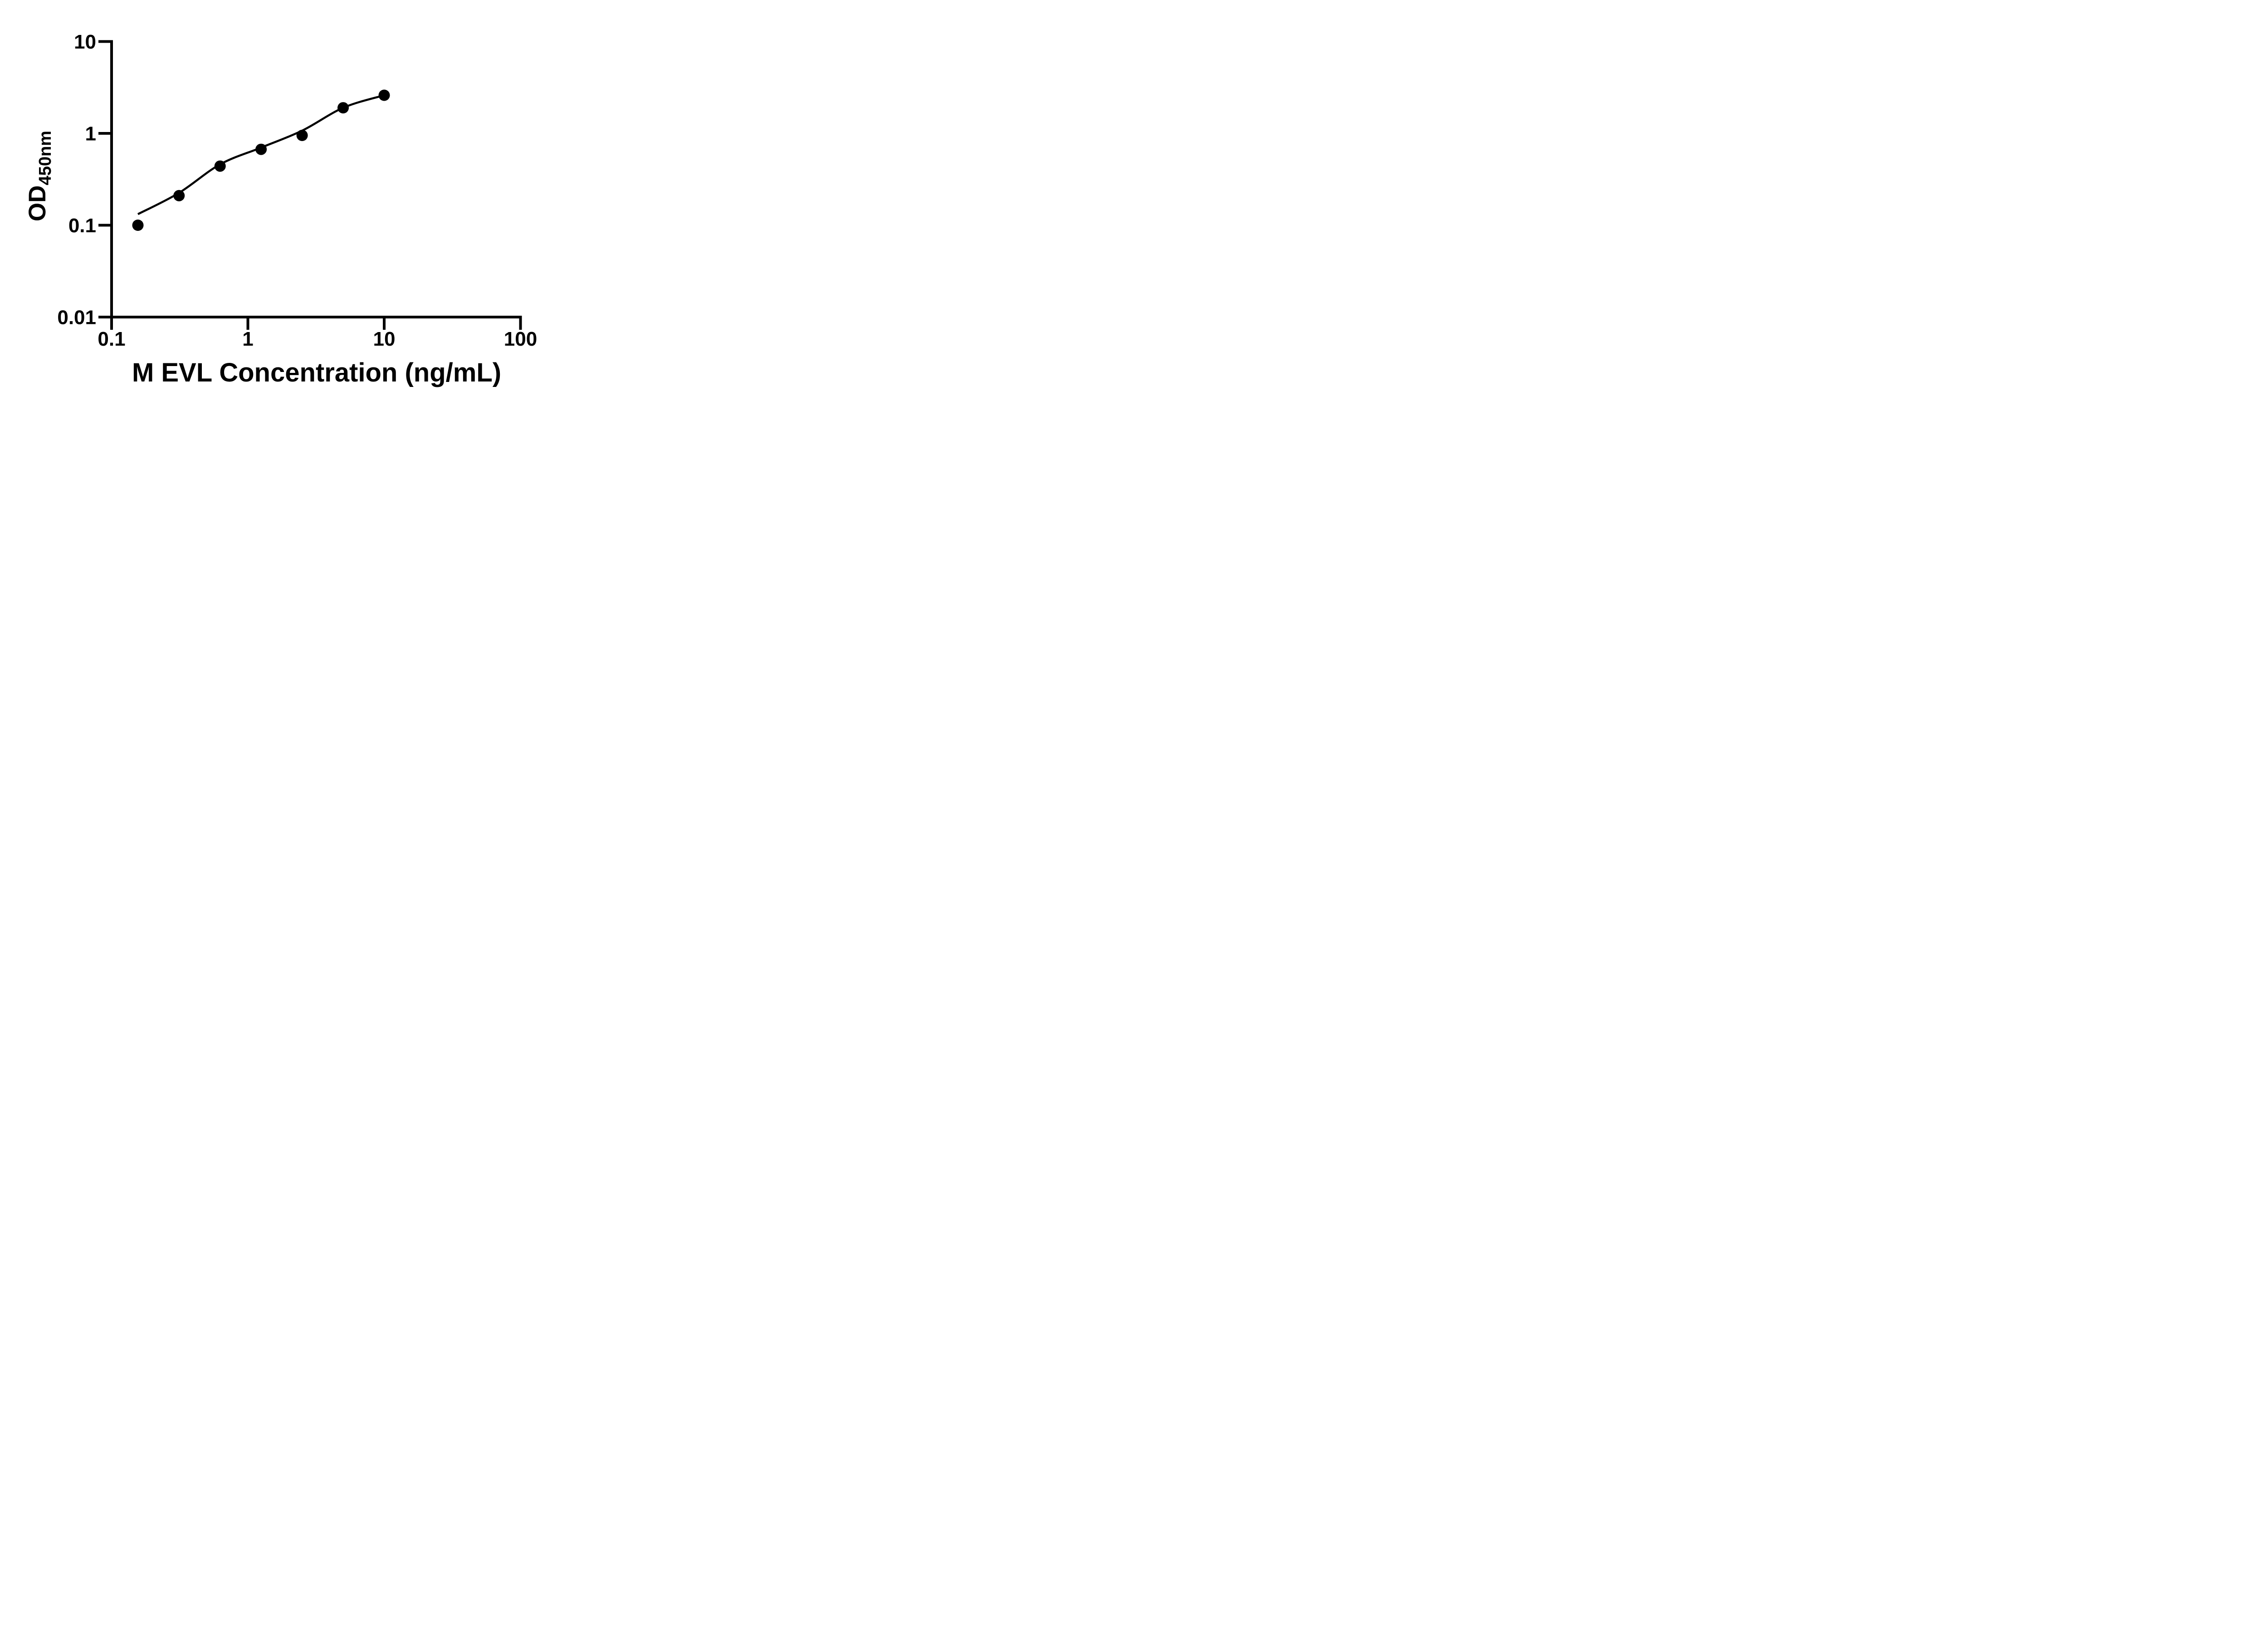 This screenshot has height=1633, width=2268. I want to click on x-axis-tick-labels: 0.1 1 10 100, so click(318, 339).